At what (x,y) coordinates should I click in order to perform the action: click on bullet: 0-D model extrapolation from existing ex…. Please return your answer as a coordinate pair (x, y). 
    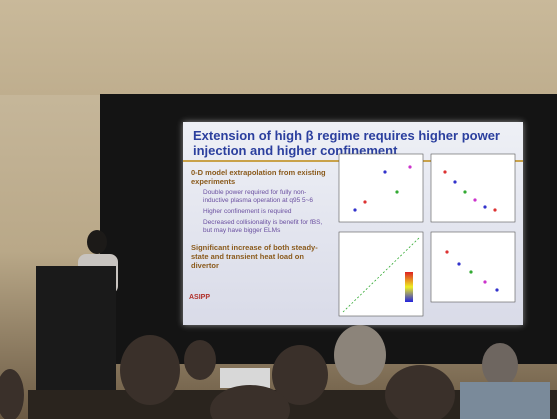
    Looking at the image, I should click on (258, 177).